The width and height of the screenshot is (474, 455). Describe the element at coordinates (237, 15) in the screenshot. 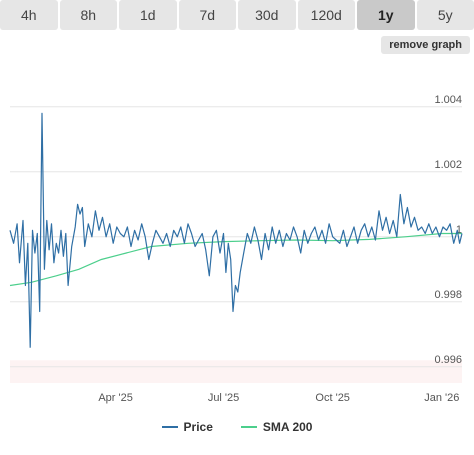

I see `time-range-tabs: 4h 8h 1d 7d 30d 120d 1y 5y` at that location.